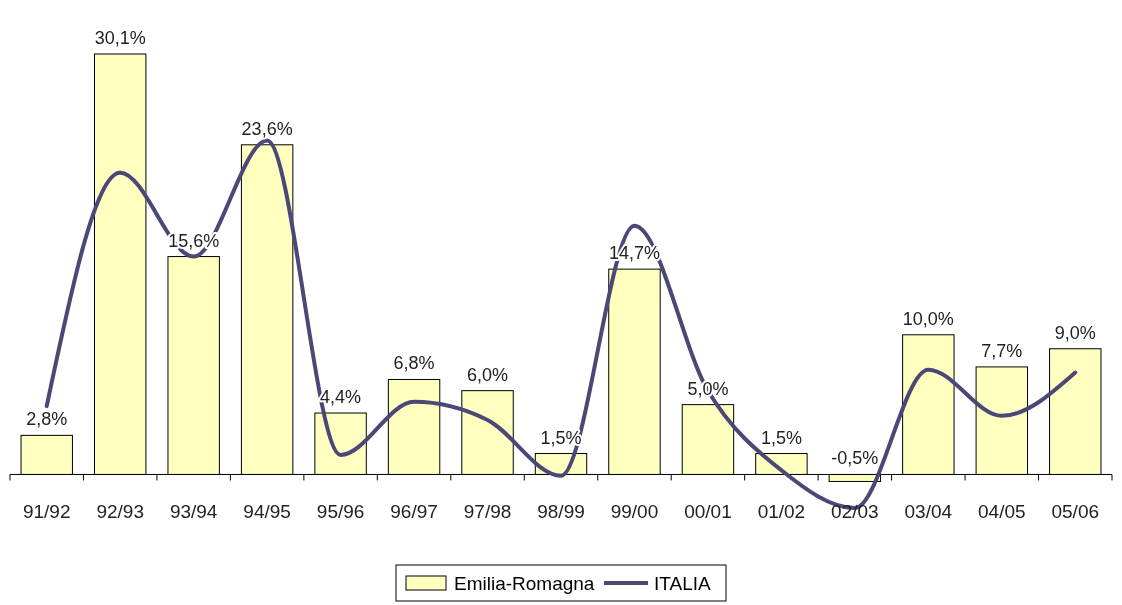 The width and height of the screenshot is (1122, 605). What do you see at coordinates (1075, 511) in the screenshot?
I see `x-tick-label: 05/06` at bounding box center [1075, 511].